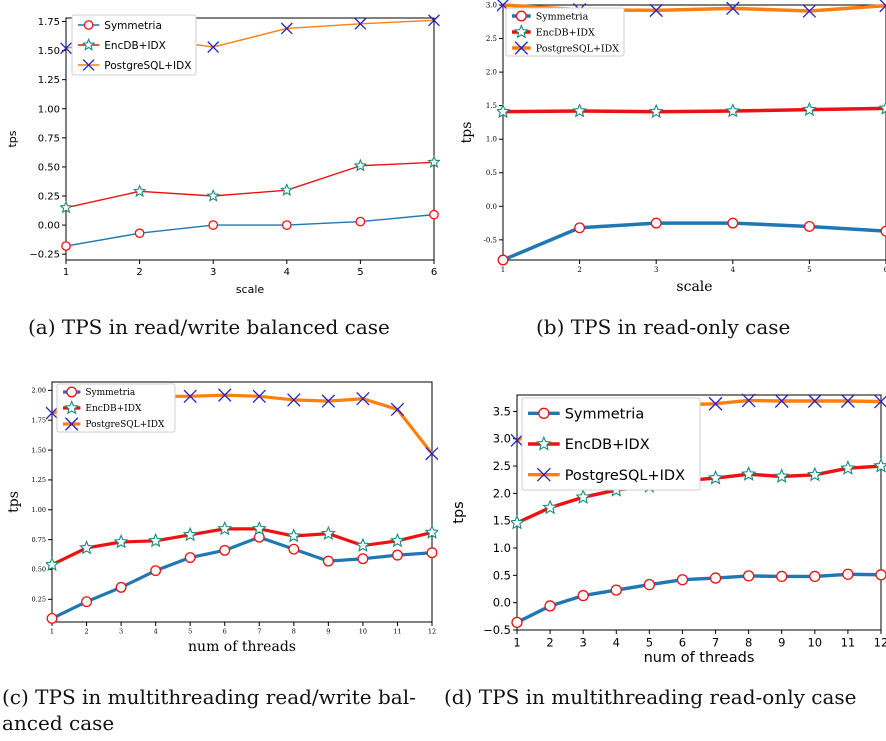  Describe the element at coordinates (715, 643) in the screenshot. I see `x-tick-label: 7` at that location.